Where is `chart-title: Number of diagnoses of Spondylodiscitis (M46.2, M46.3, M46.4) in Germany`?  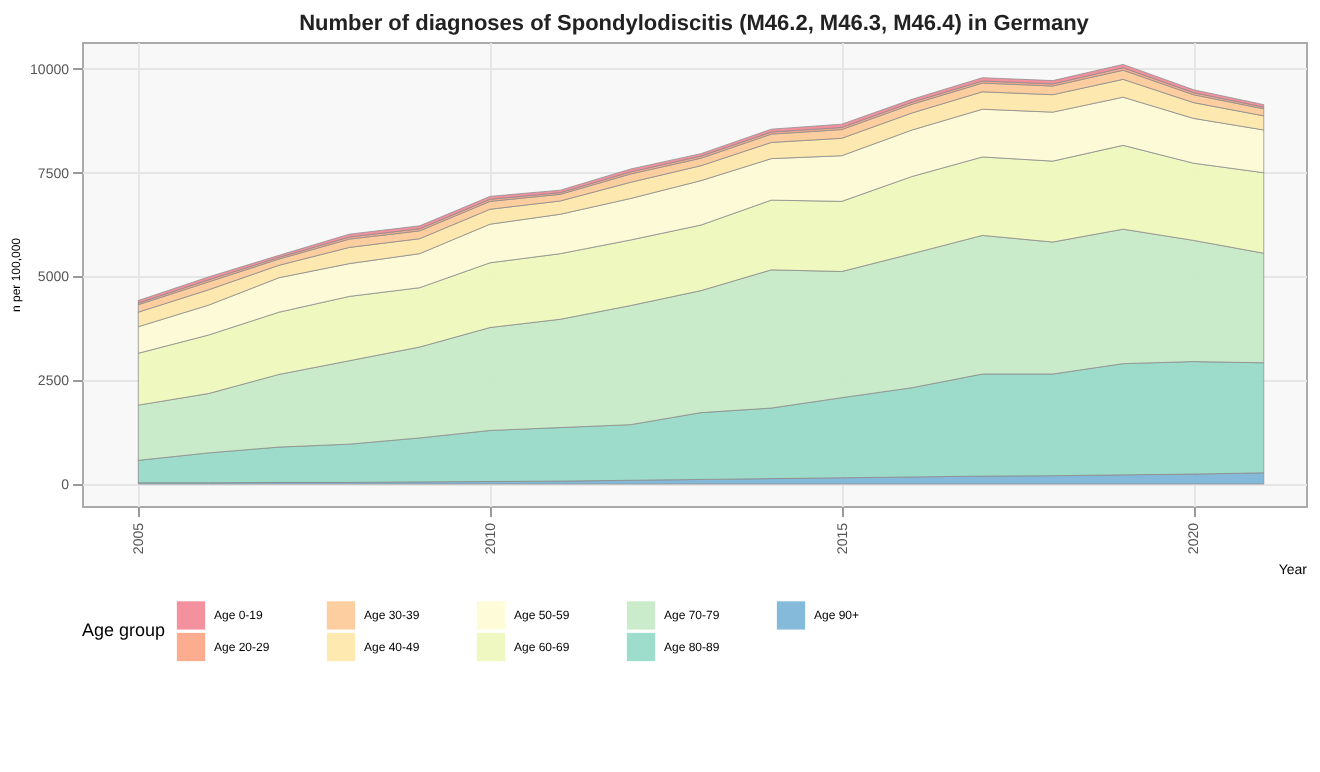
chart-title: Number of diagnoses of Spondylodiscitis (M46.2, M46.3, M46.4) in Germany is located at coordinates (695, 24).